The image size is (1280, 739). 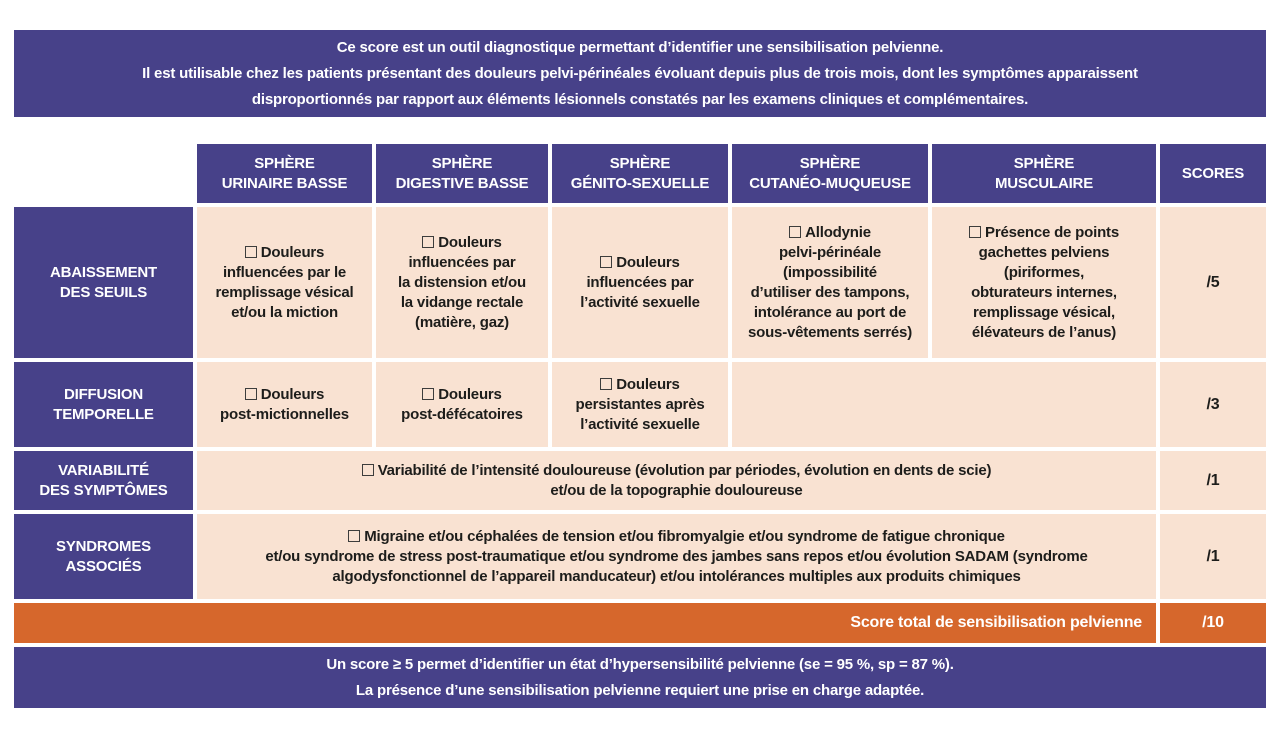 I want to click on score-cell-diffusion: /3, so click(x=1213, y=404).